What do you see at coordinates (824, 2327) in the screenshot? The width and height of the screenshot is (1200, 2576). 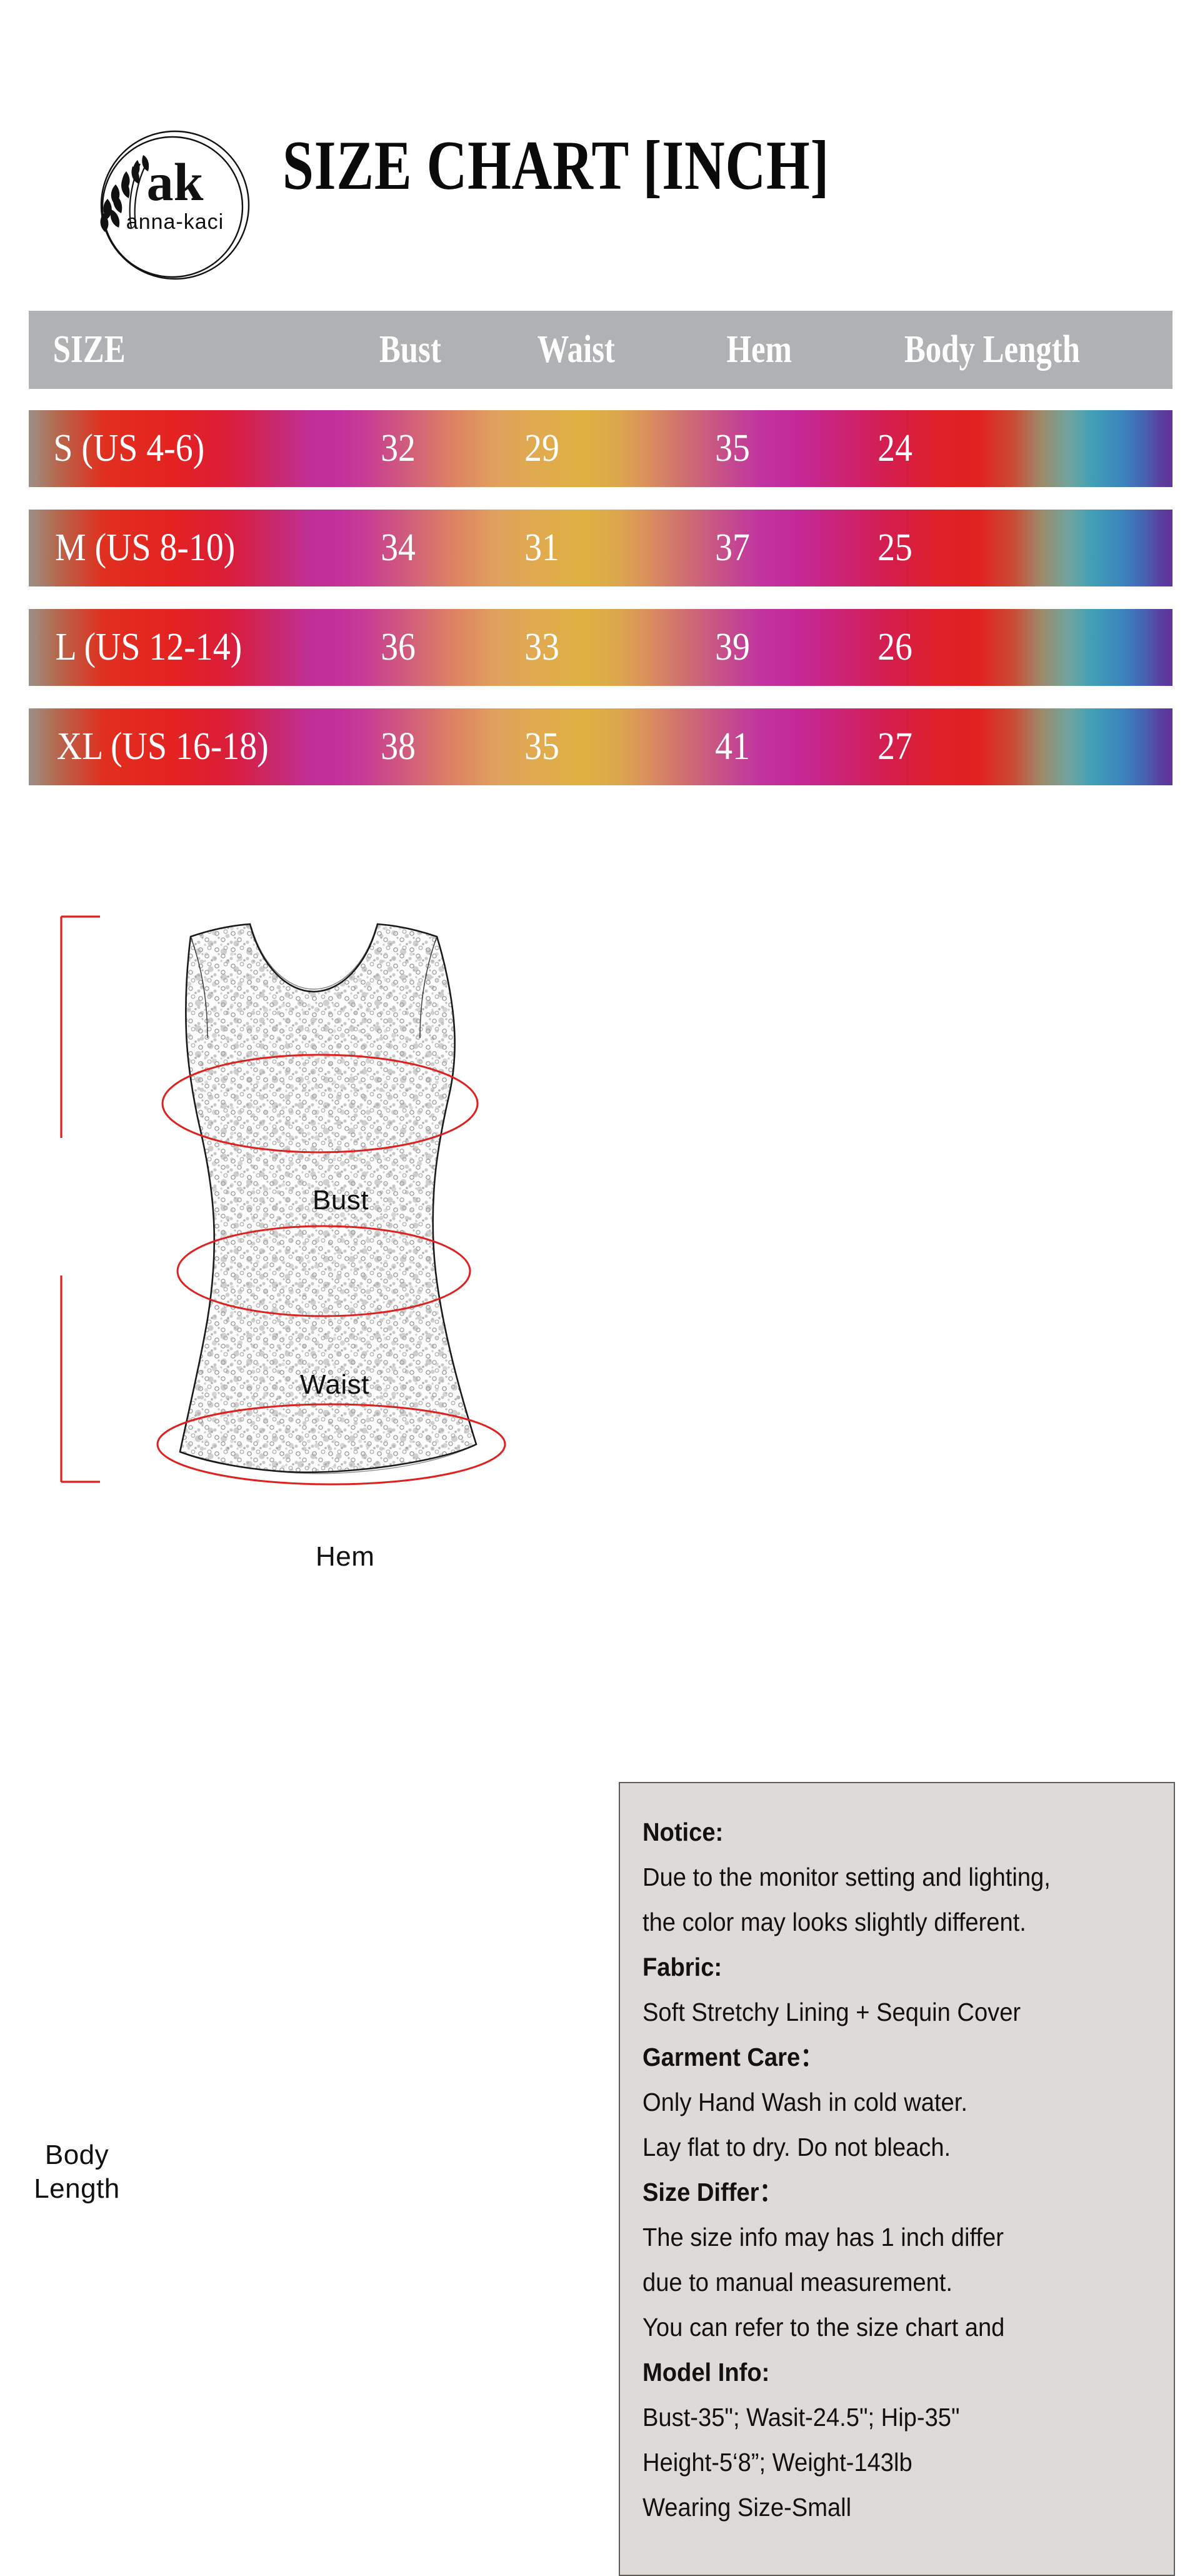 I see `notice-line: You can refer to the size chart and` at bounding box center [824, 2327].